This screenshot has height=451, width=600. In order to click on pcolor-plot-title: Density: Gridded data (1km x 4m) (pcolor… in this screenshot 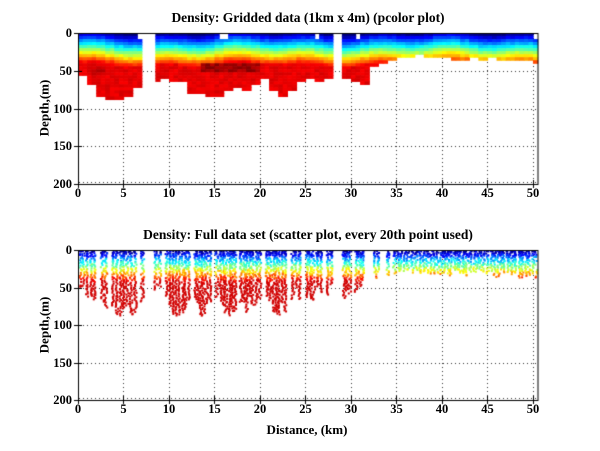, I will do `click(308, 17)`.